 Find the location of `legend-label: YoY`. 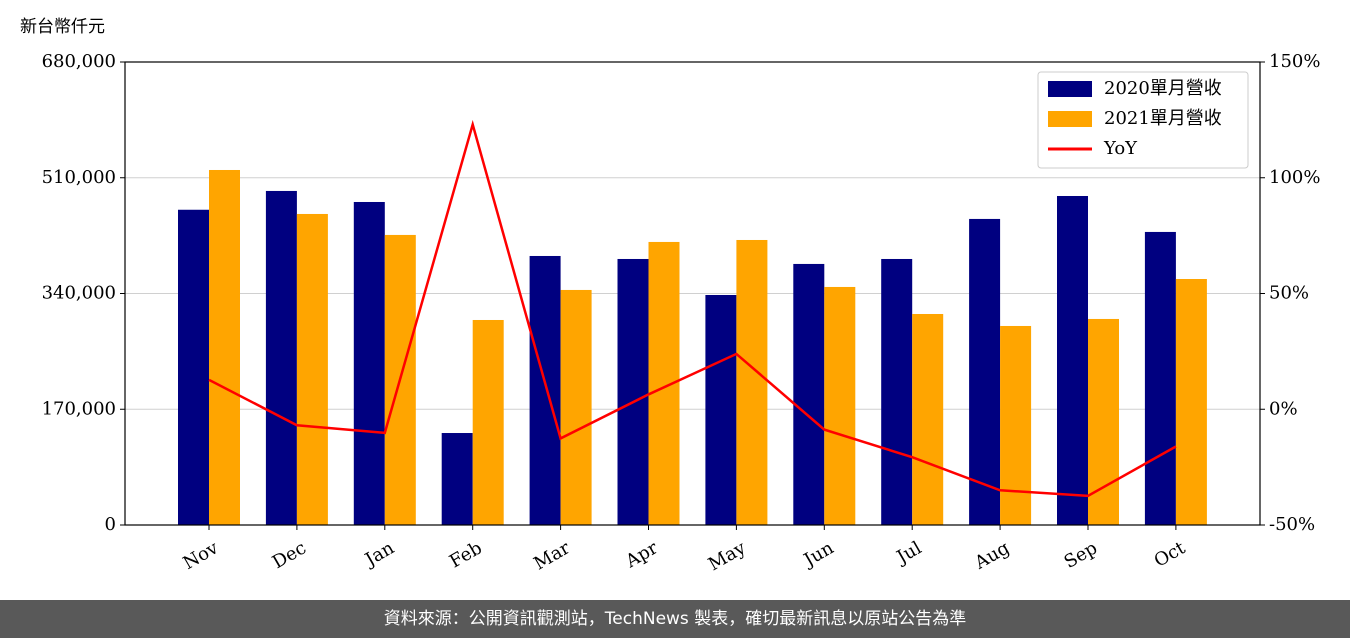

legend-label: YoY is located at coordinates (1120, 148).